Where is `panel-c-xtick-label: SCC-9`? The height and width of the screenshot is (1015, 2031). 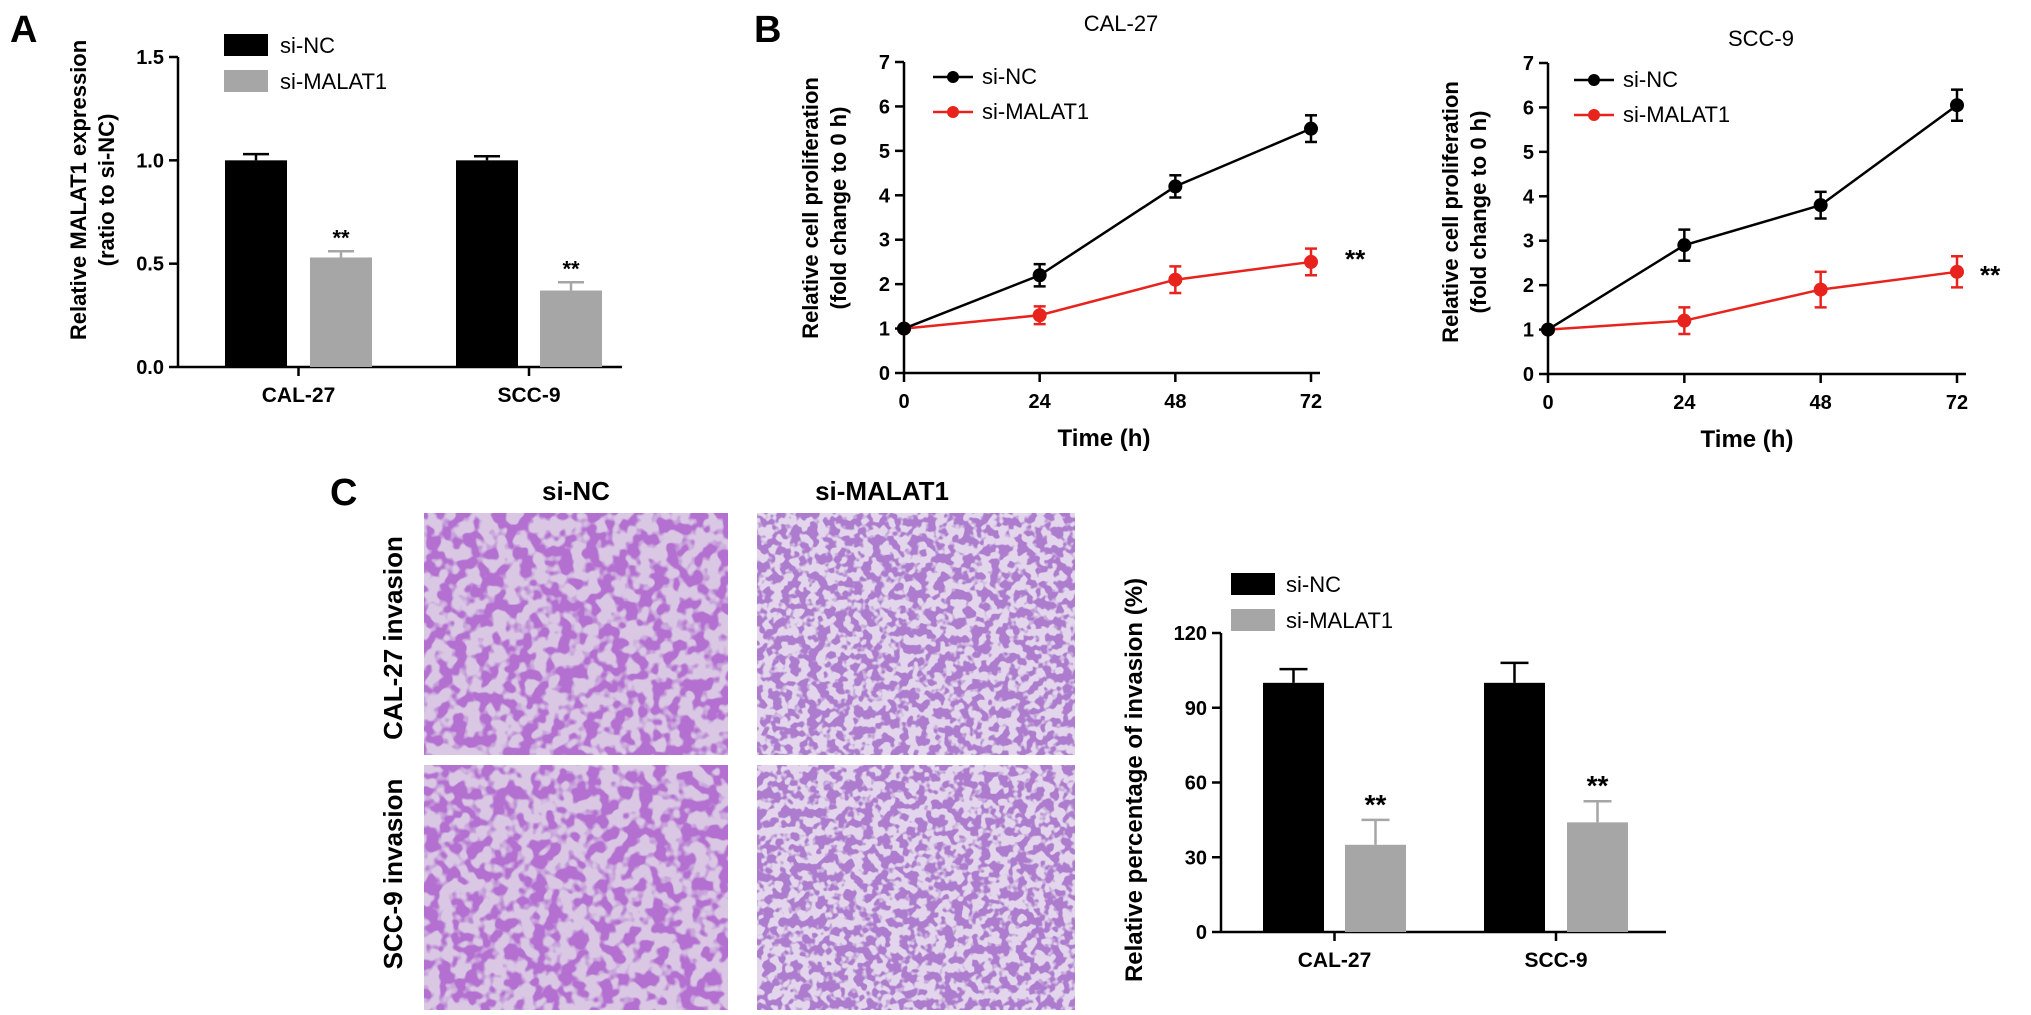 panel-c-xtick-label: SCC-9 is located at coordinates (1555, 960).